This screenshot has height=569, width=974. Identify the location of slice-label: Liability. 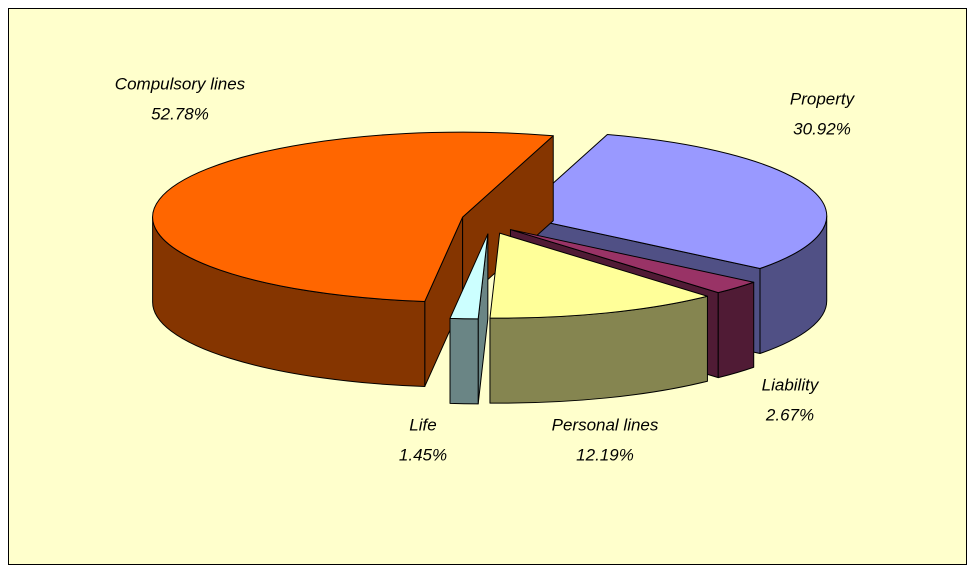
(791, 384).